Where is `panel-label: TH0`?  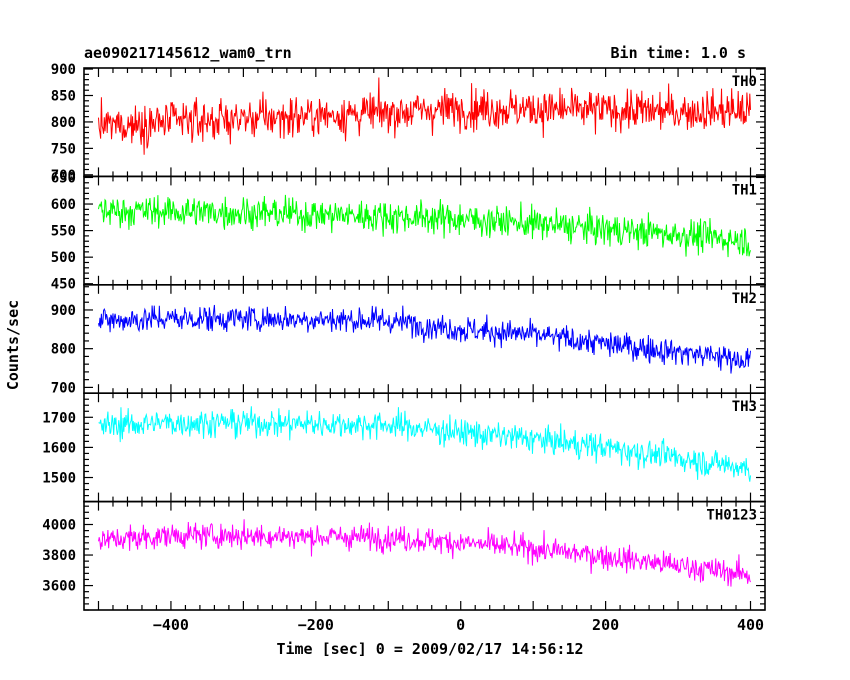 panel-label: TH0 is located at coordinates (744, 82).